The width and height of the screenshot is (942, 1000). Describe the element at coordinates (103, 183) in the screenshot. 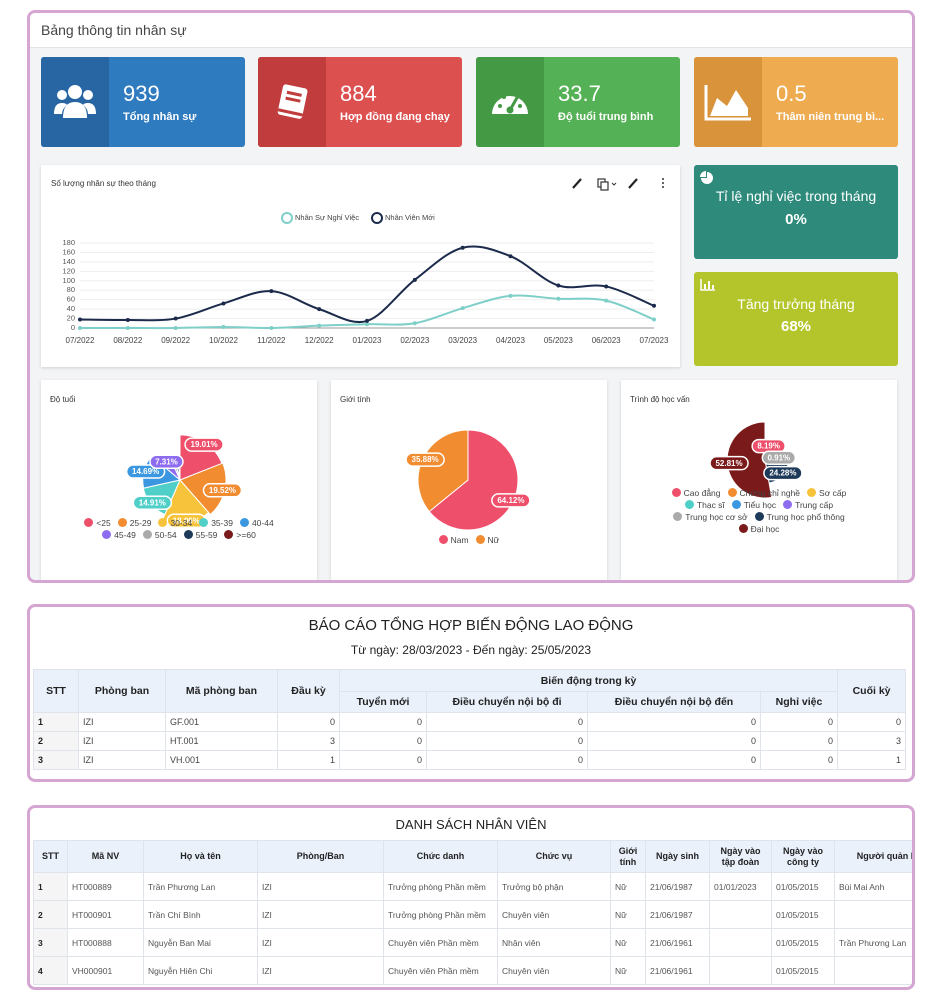

I see `chart-title: Số lượng nhân sự theo tháng` at that location.